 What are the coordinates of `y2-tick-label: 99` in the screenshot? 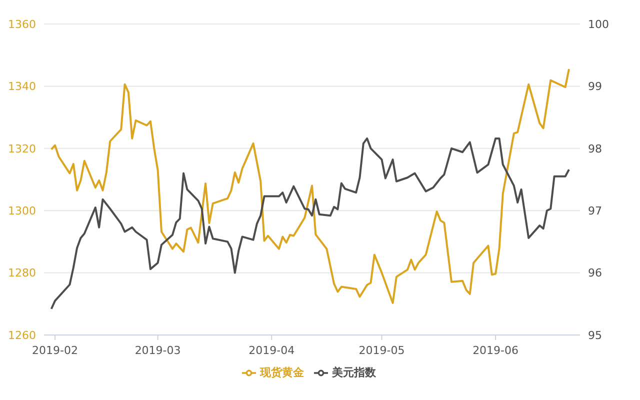 It's located at (595, 87).